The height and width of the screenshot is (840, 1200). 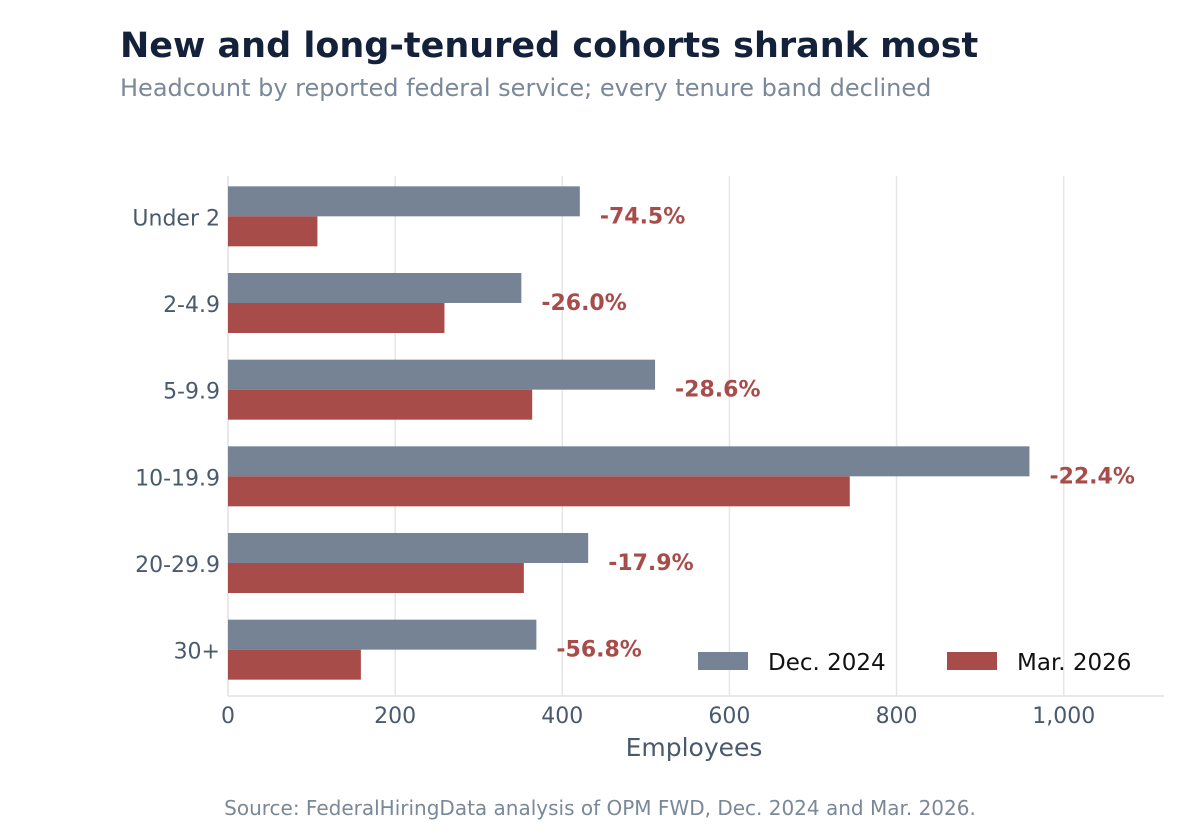 I want to click on change-label: -74.5%, so click(x=642, y=216).